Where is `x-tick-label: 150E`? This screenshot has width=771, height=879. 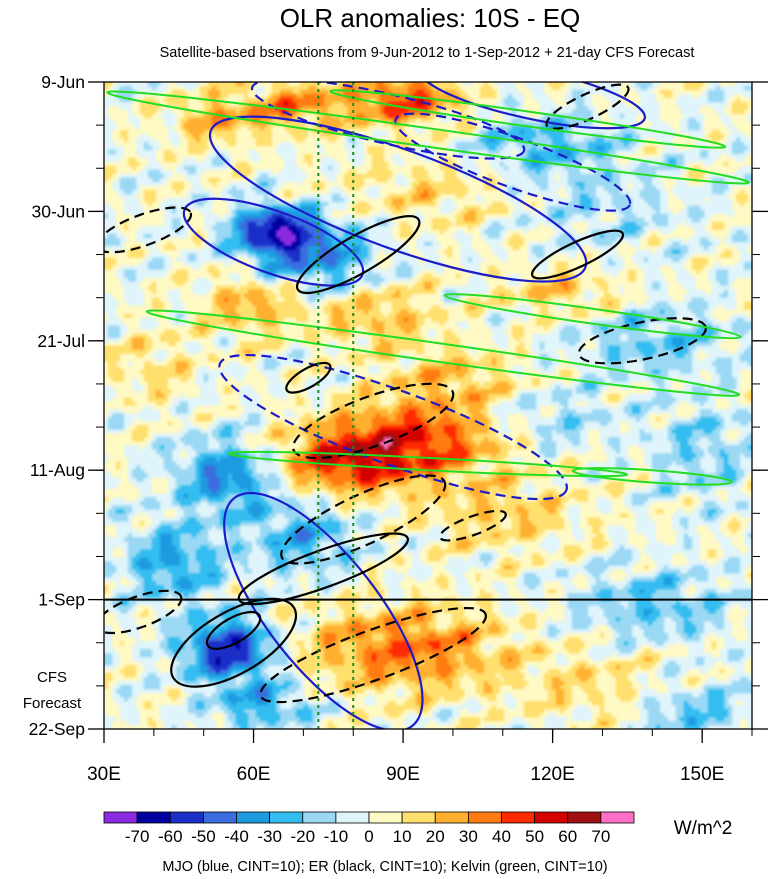 x-tick-label: 150E is located at coordinates (702, 774).